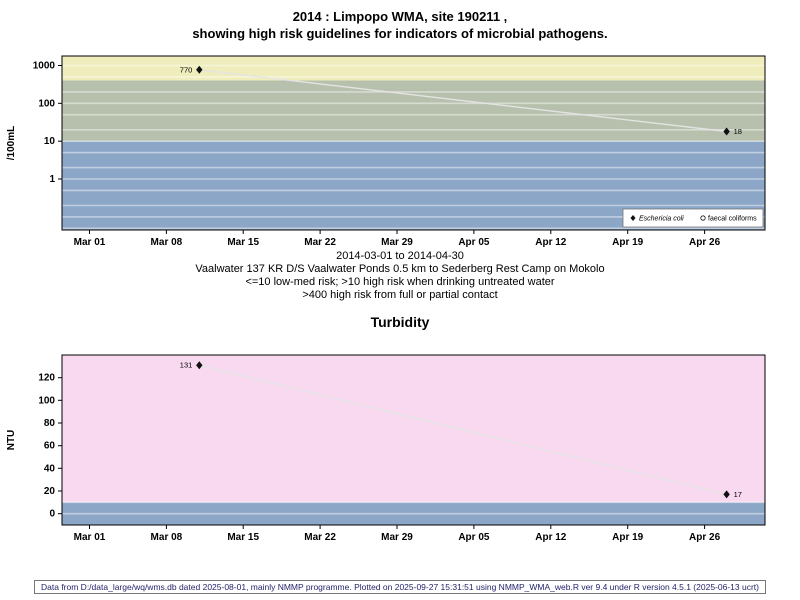 The image size is (800, 600). I want to click on legend-box, so click(693, 218).